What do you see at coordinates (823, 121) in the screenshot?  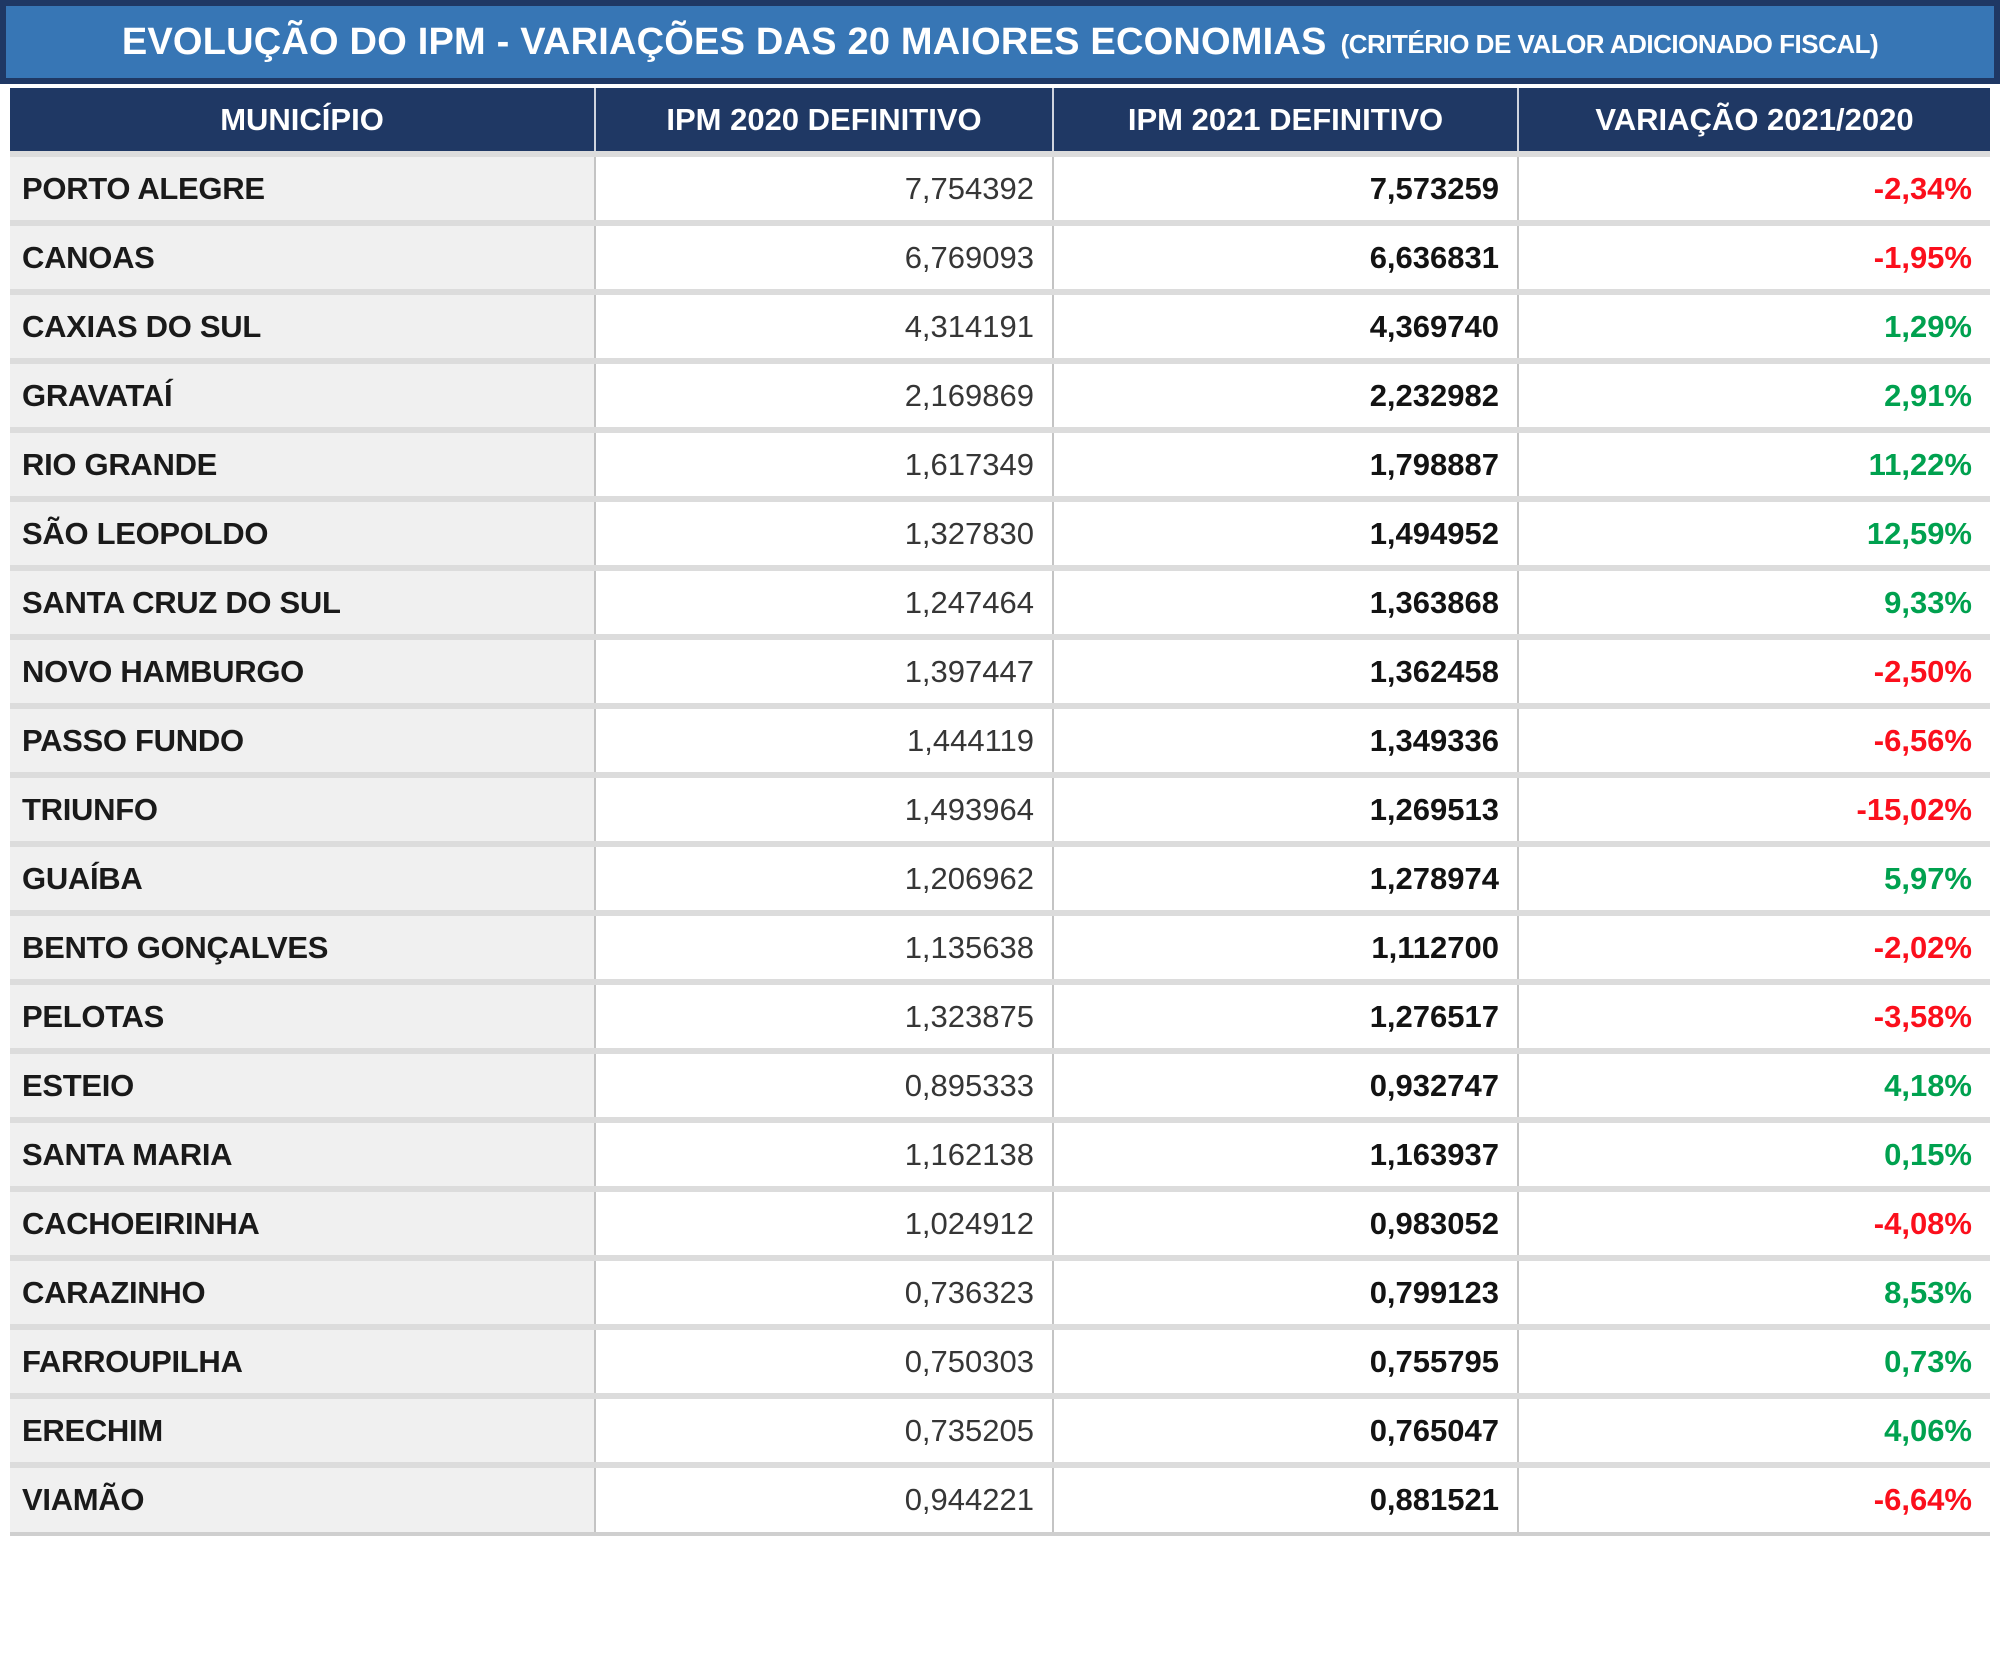 I see `column-header-ipm-2020: IPM 2020 DEFINITIVO` at bounding box center [823, 121].